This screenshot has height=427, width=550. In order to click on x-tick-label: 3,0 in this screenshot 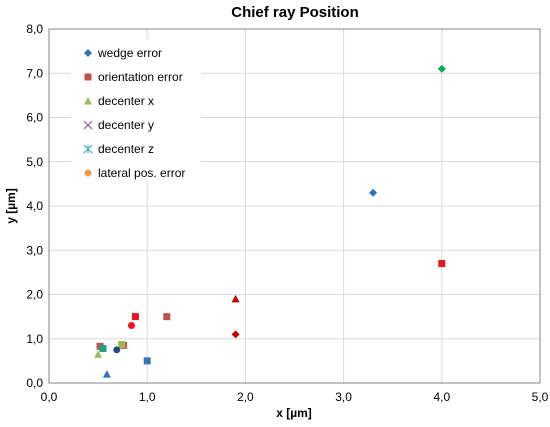, I will do `click(343, 397)`.